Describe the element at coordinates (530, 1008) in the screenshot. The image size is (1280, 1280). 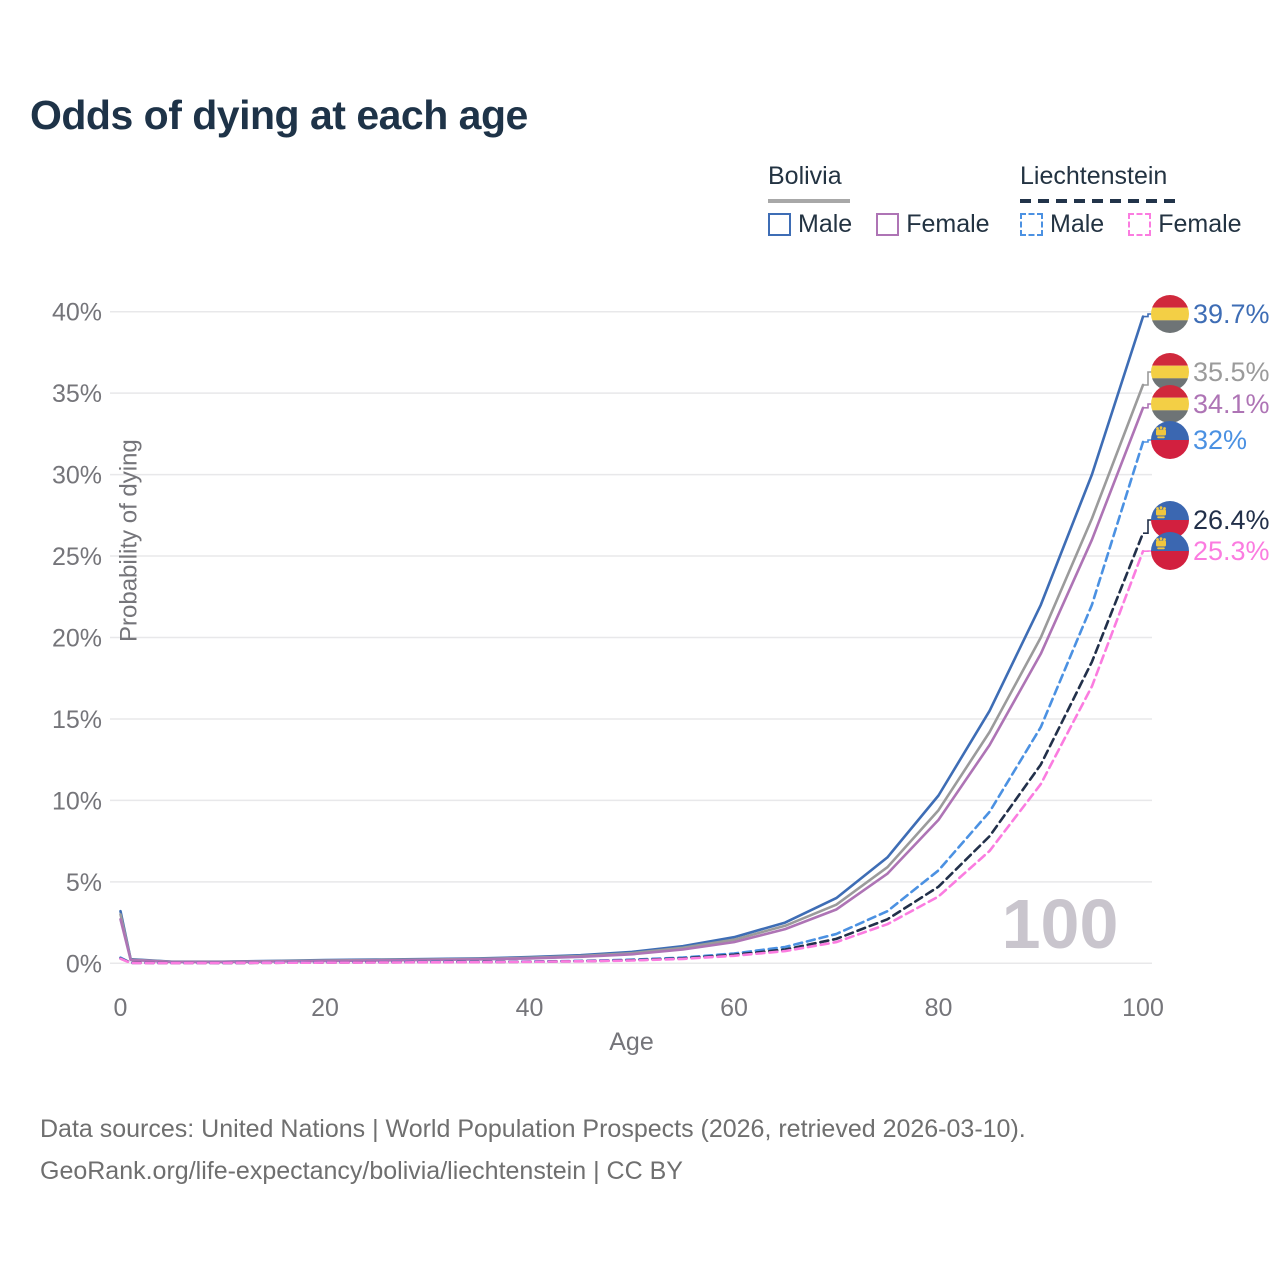
I see `x-tick-label: 40` at that location.